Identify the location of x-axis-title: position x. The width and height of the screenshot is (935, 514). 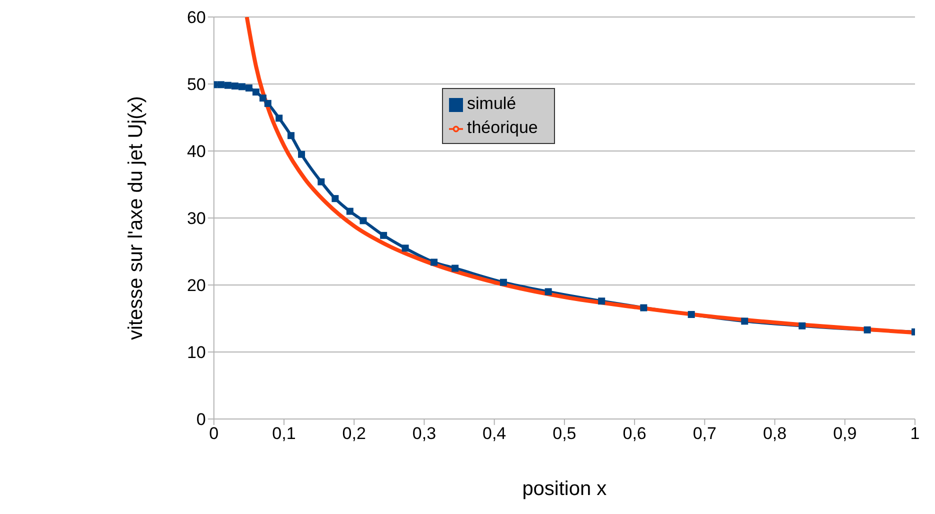
(564, 489).